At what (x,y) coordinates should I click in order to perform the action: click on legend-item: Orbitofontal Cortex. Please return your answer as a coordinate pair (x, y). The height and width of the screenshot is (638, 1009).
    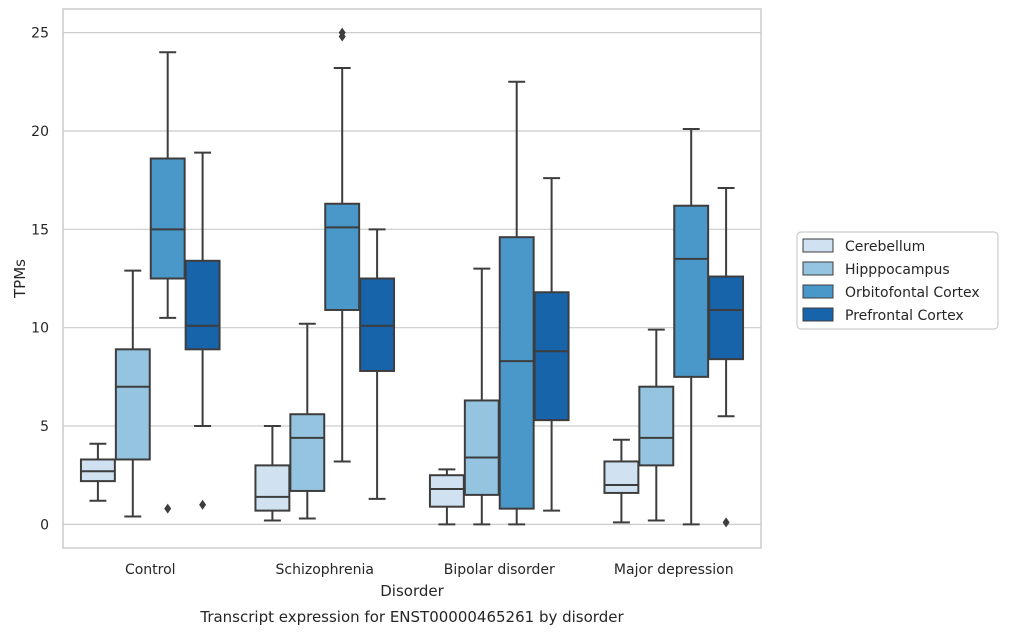
    Looking at the image, I should click on (891, 292).